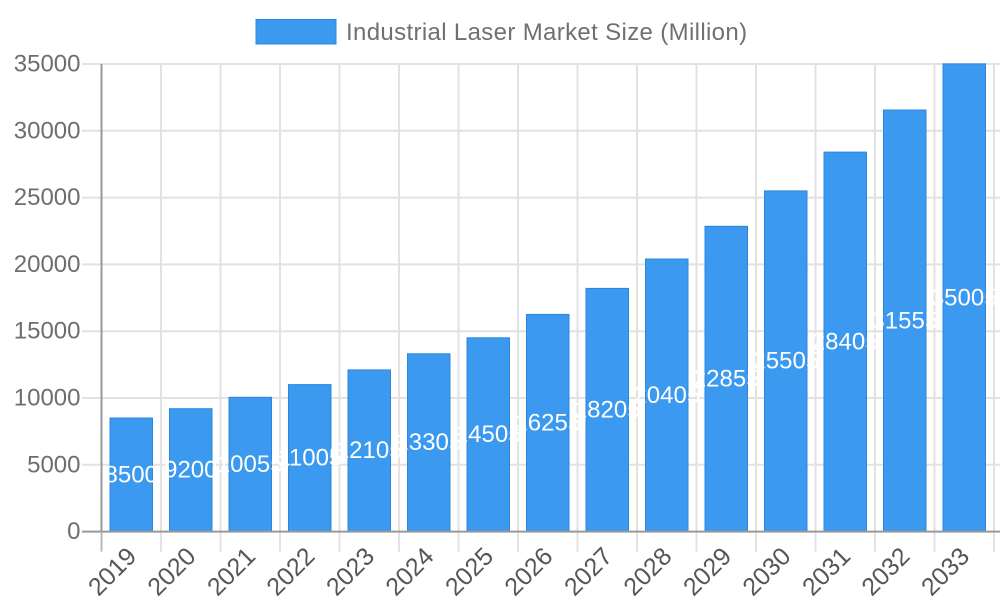 The width and height of the screenshot is (1000, 600). What do you see at coordinates (47, 130) in the screenshot?
I see `svg-text: 30000` at bounding box center [47, 130].